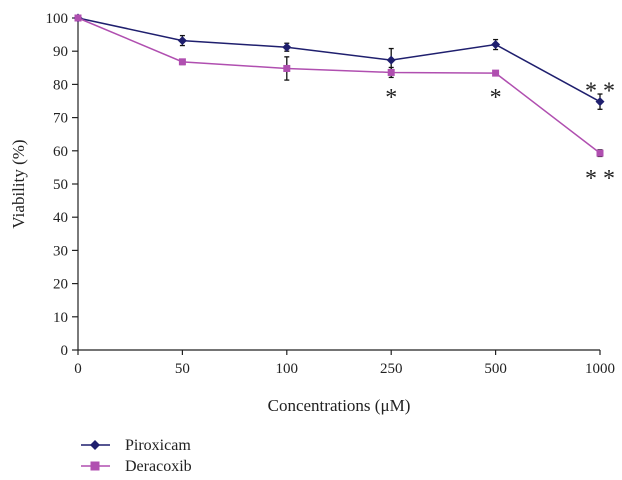  I want to click on diamond-marker-icon, so click(95, 445).